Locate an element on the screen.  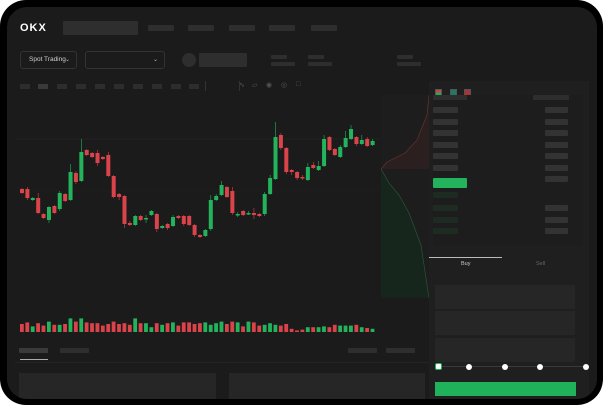
buy-tab-underline is located at coordinates (465, 257).